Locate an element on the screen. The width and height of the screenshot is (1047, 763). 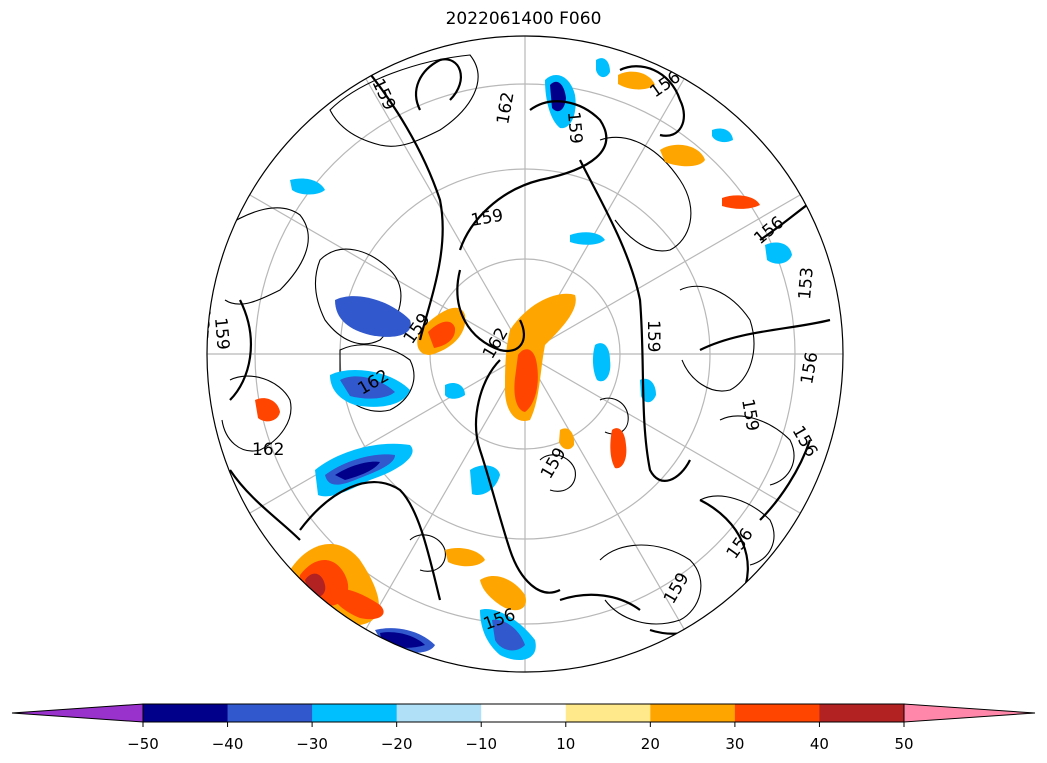
colorbar-tick-label: 40 is located at coordinates (819, 744).